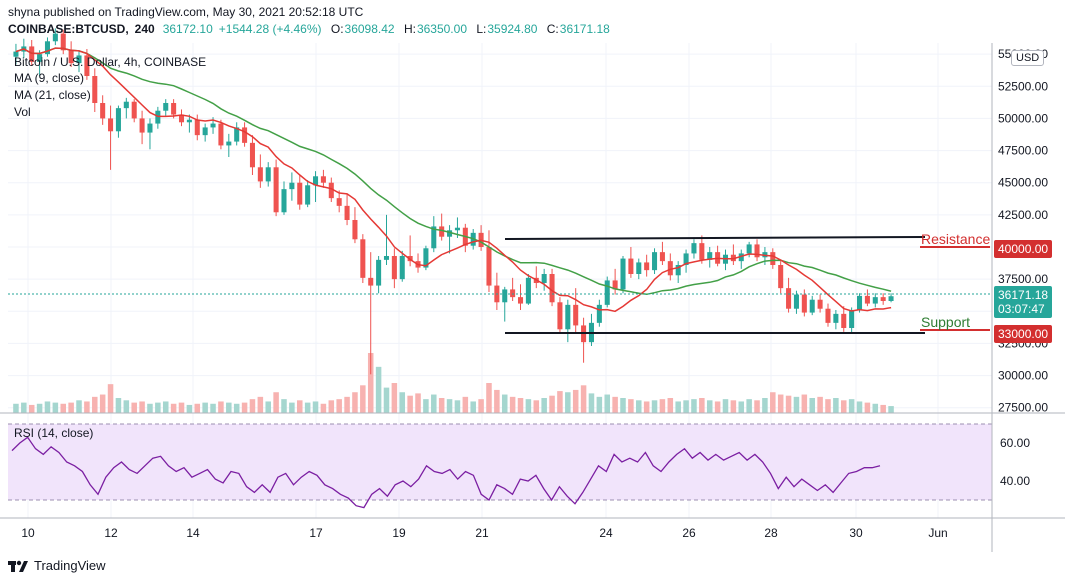 This screenshot has width=1065, height=584. Describe the element at coordinates (111, 533) in the screenshot. I see `time-tick-label: 12` at that location.